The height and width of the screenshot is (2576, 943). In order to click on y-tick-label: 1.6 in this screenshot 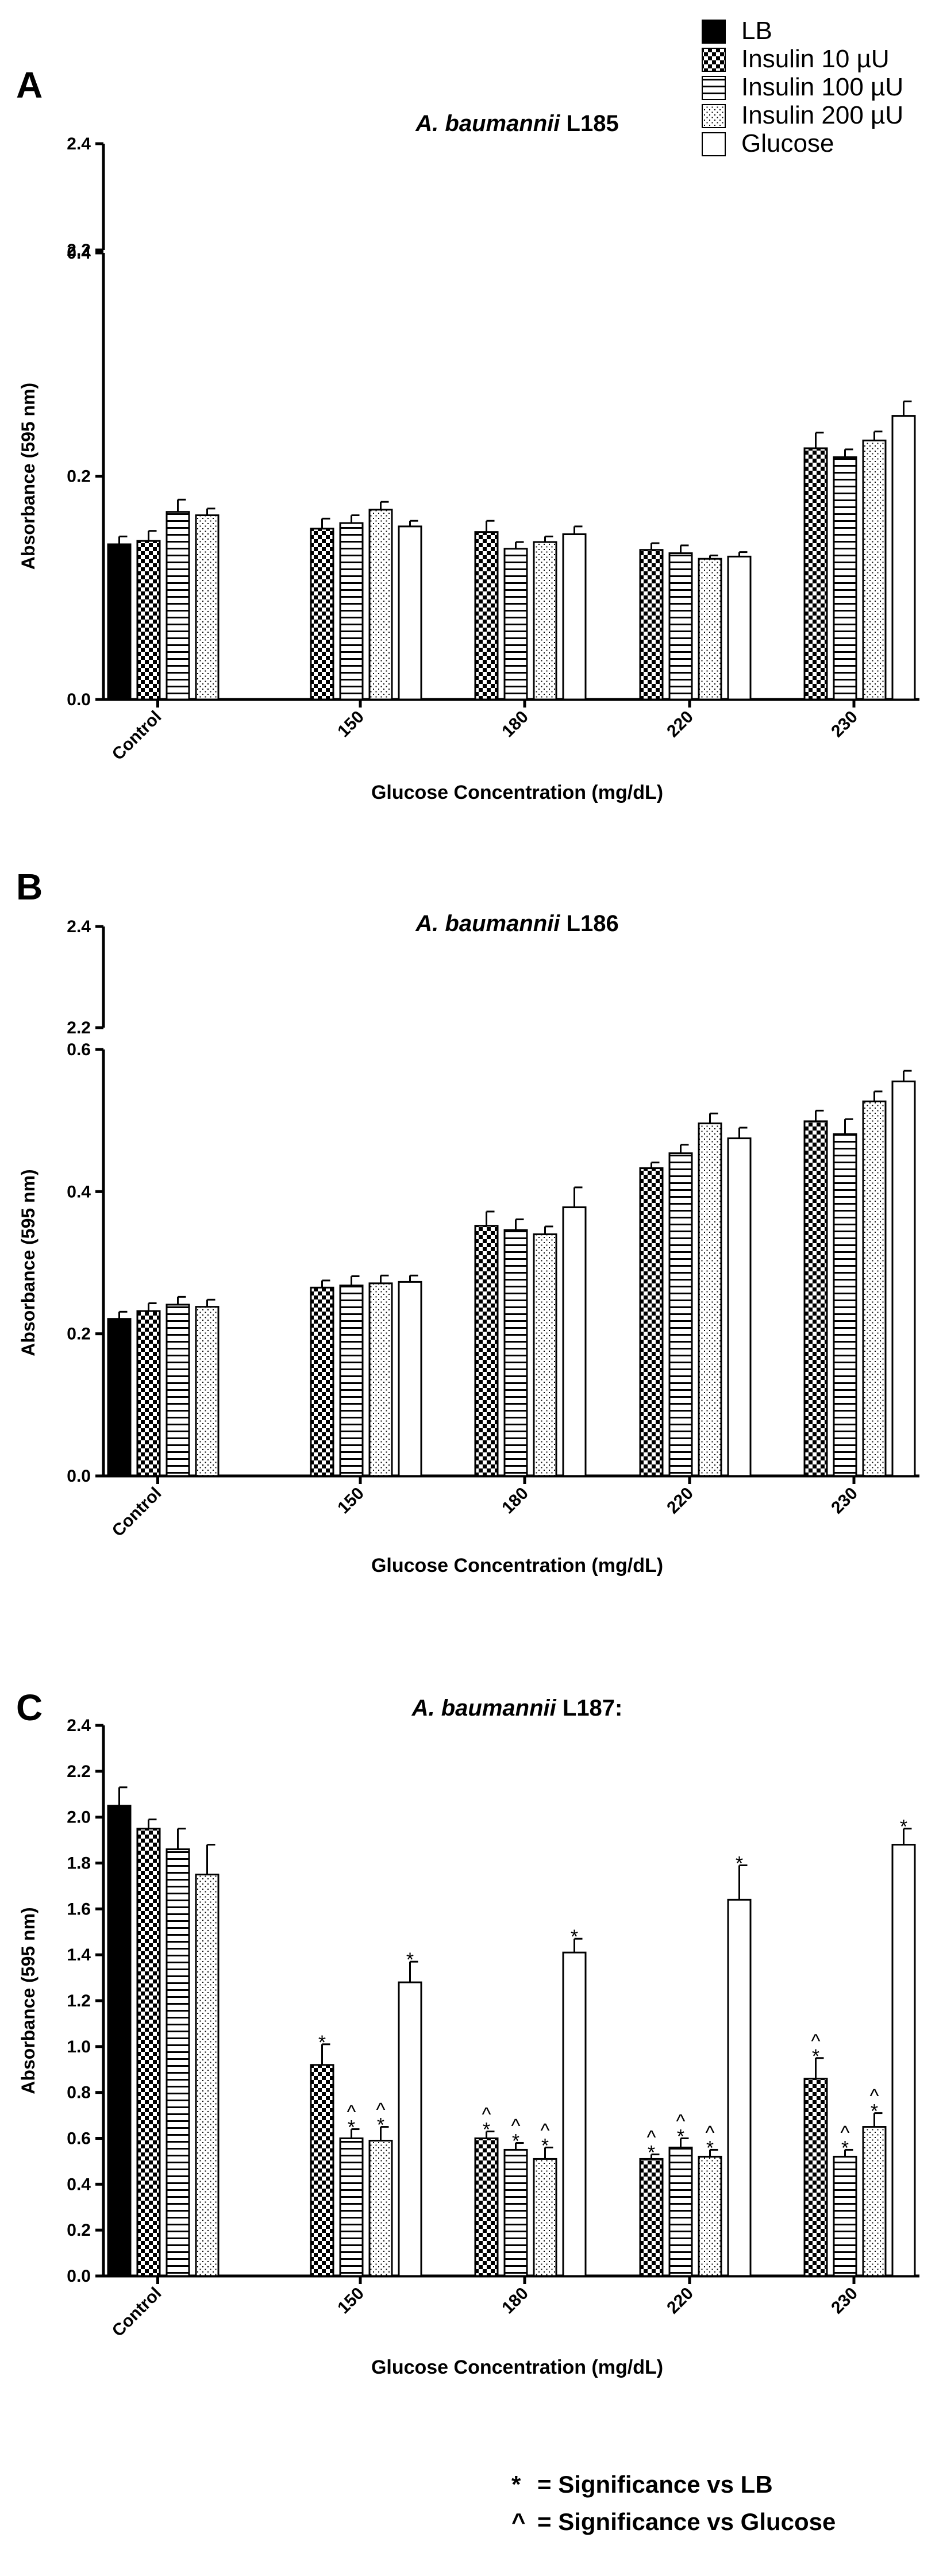, I will do `click(79, 1909)`.